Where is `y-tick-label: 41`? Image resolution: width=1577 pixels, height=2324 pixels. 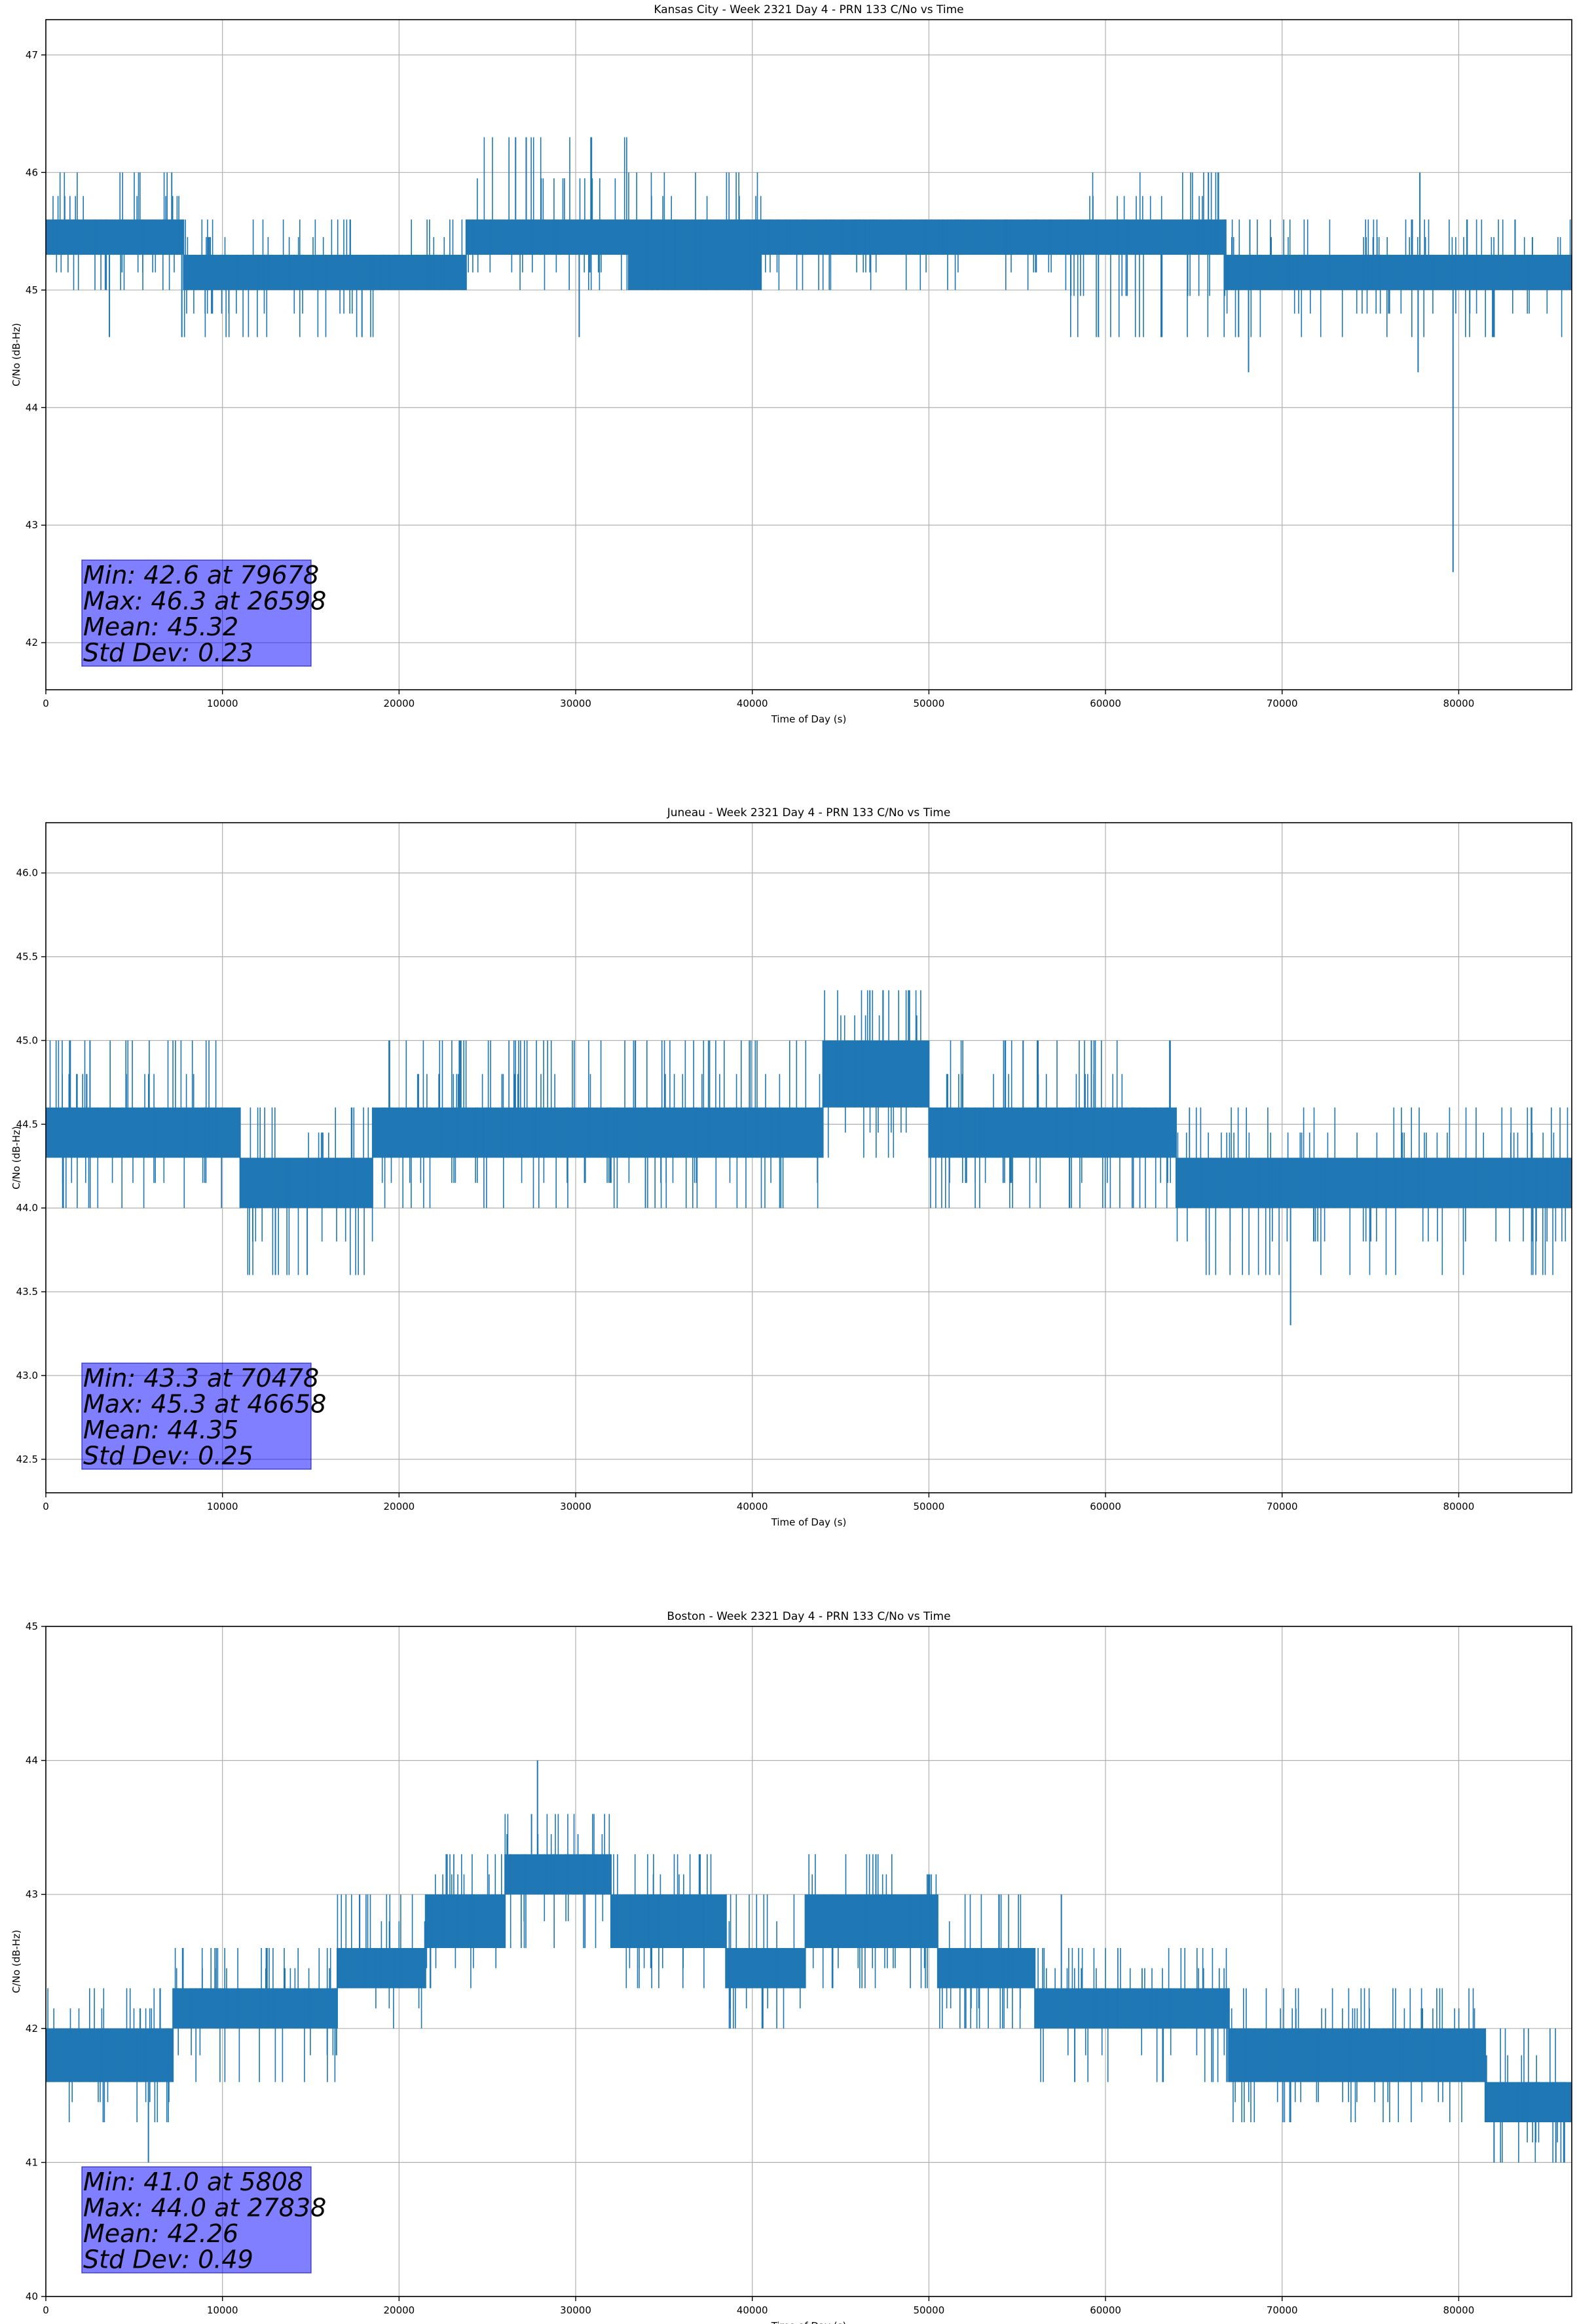
y-tick-label: 41 is located at coordinates (32, 2162).